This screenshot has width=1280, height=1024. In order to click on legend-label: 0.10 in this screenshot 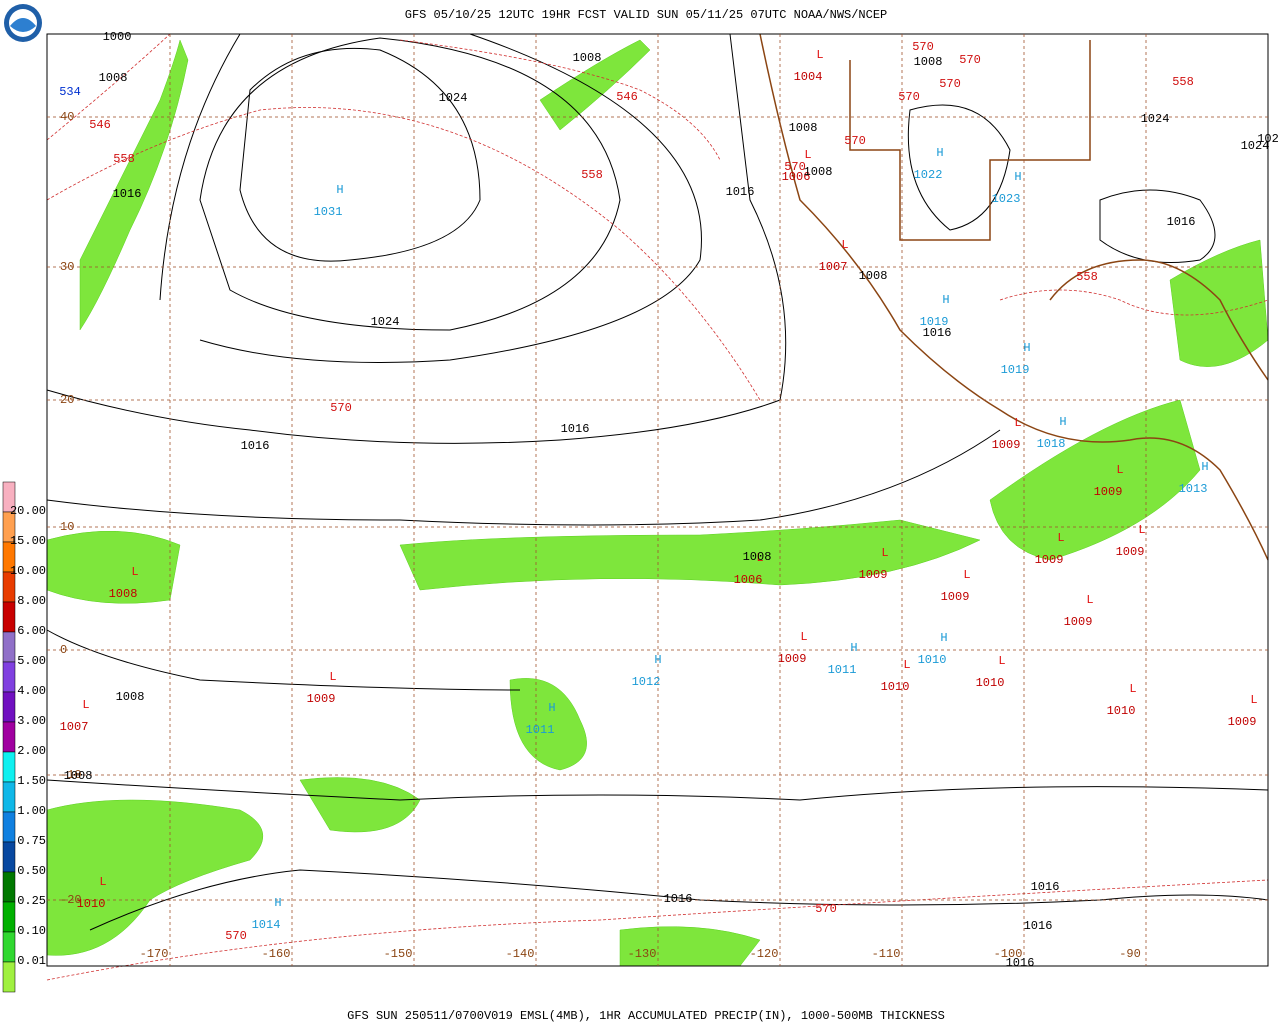, I will do `click(31, 931)`.